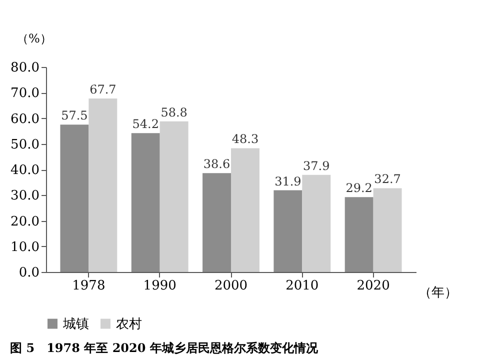  What do you see at coordinates (316, 165) in the screenshot?
I see `data-label: 37.9` at bounding box center [316, 165].